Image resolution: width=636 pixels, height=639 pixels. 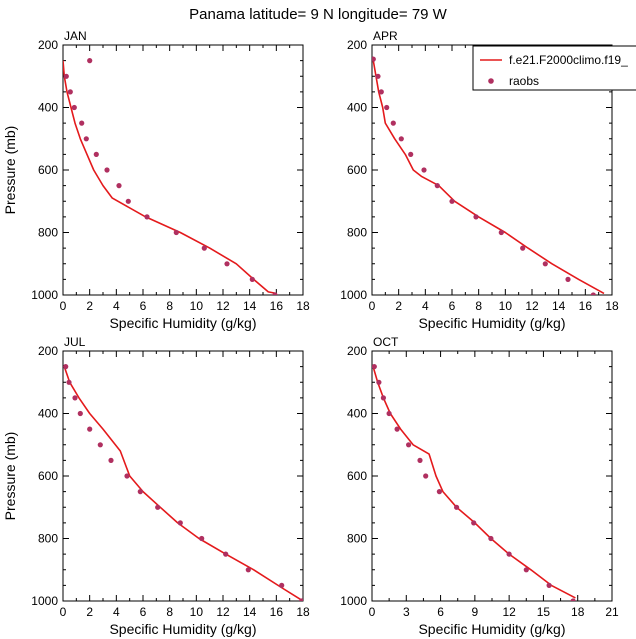 I want to click on panel-label: JAN, so click(x=75, y=36).